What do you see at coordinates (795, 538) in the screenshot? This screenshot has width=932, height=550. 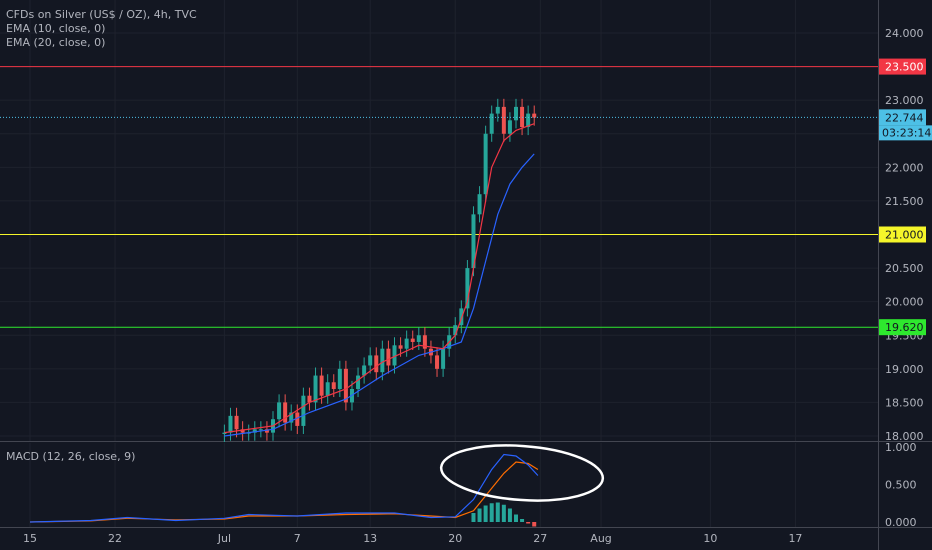 I see `time-tick-label: 17` at bounding box center [795, 538].